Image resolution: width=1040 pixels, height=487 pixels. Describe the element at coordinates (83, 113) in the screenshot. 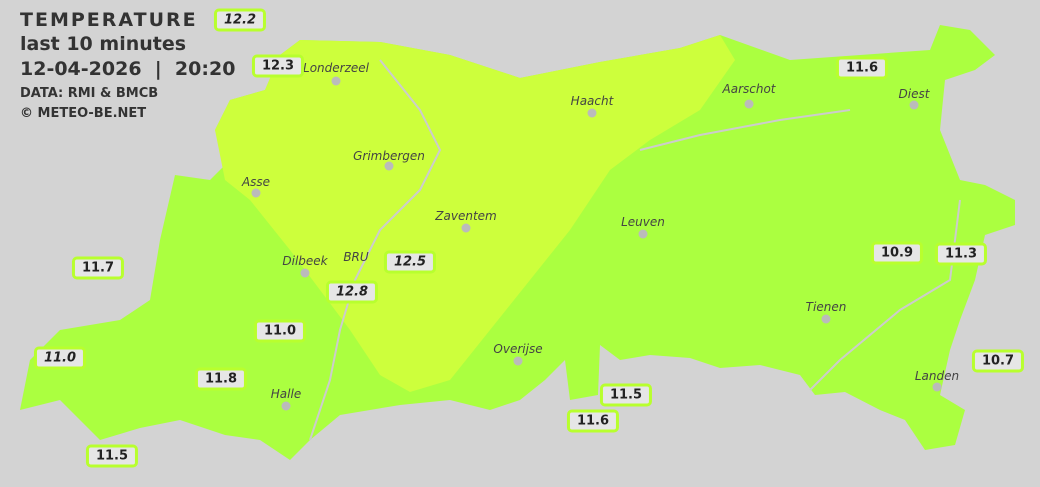

I see `copyright: © METEO-BE.NET` at that location.